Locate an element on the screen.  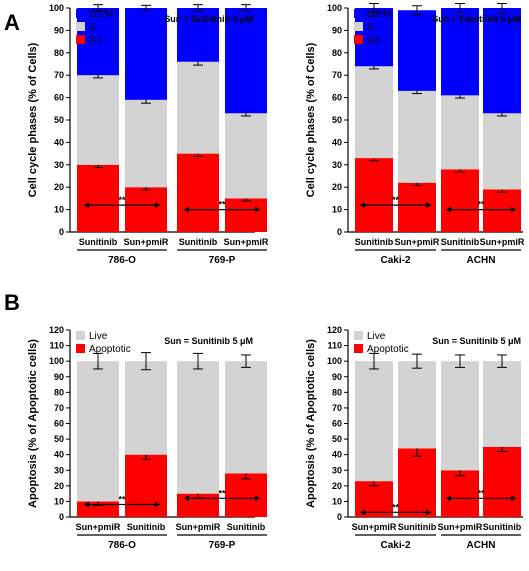
group-label: Caki-2 is located at coordinates (395, 260).